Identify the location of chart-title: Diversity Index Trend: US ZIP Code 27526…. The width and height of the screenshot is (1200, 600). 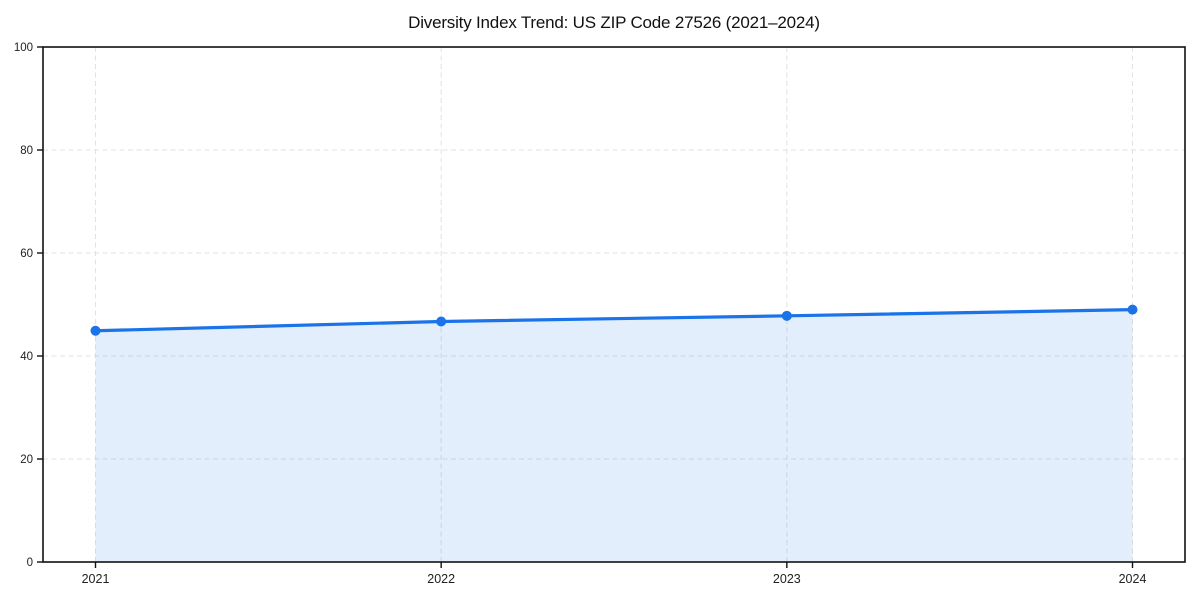
(614, 22).